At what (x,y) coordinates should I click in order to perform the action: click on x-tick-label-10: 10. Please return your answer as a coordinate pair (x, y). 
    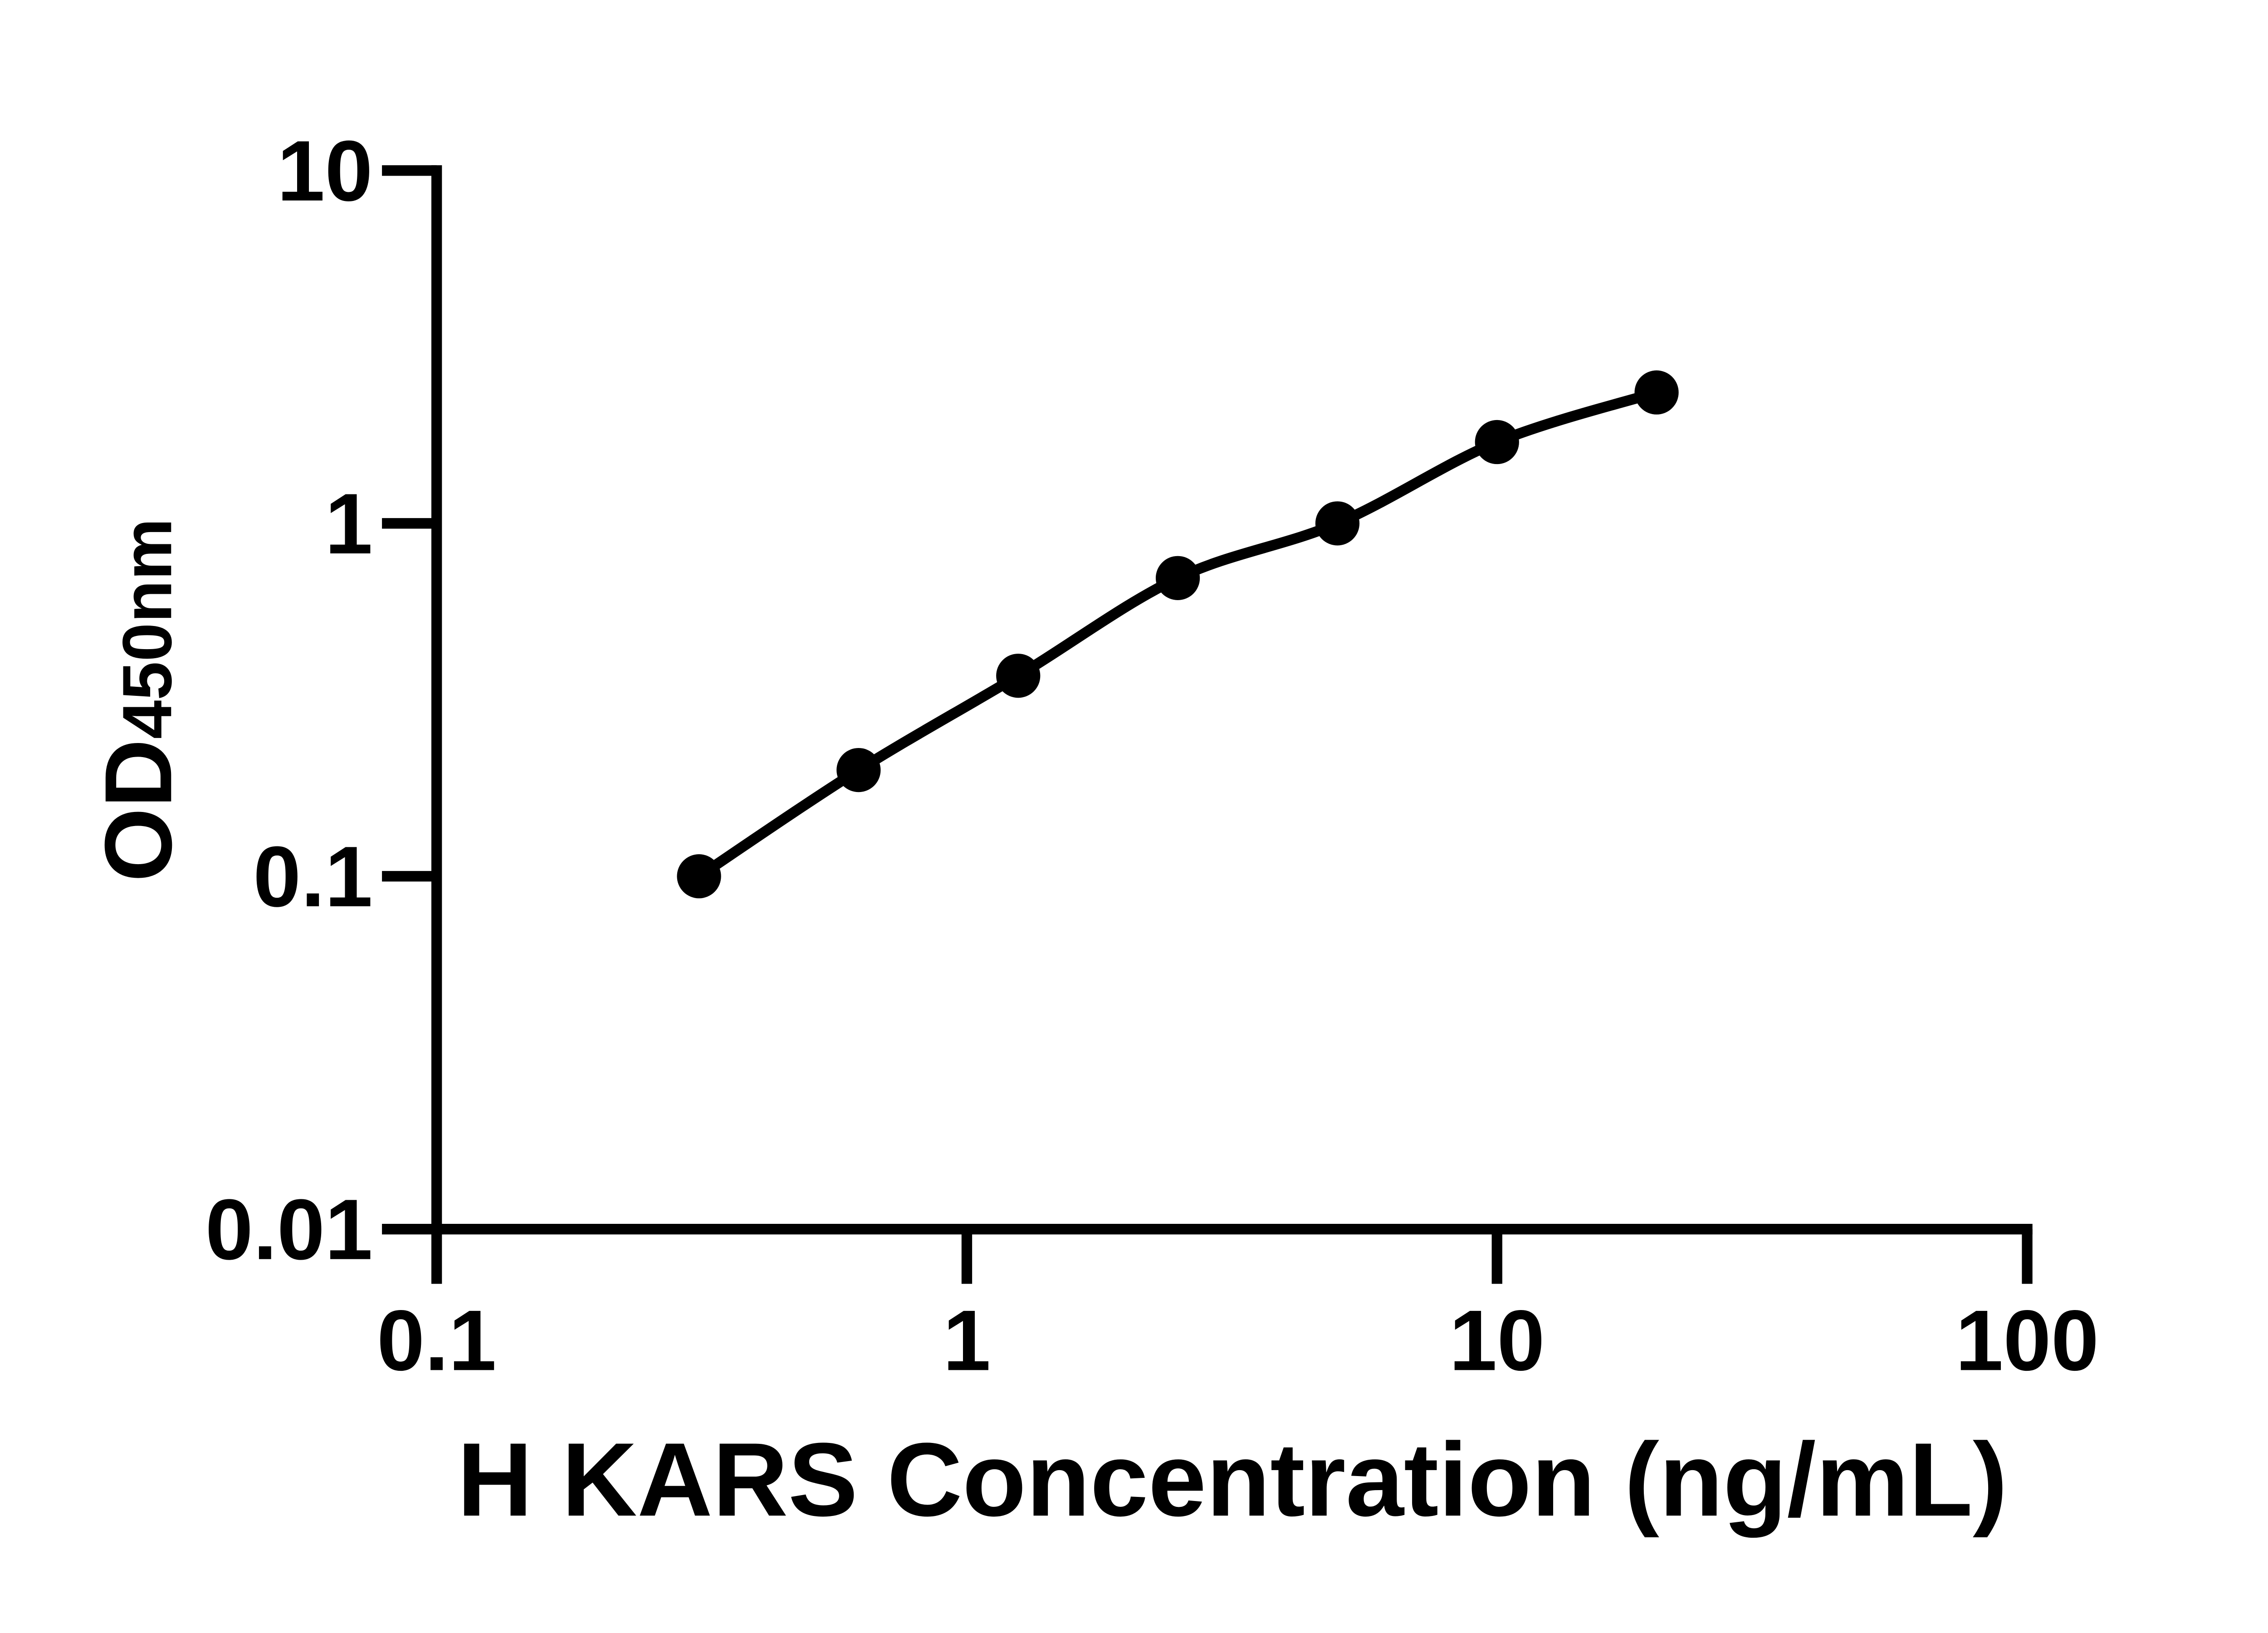
    Looking at the image, I should click on (1497, 1340).